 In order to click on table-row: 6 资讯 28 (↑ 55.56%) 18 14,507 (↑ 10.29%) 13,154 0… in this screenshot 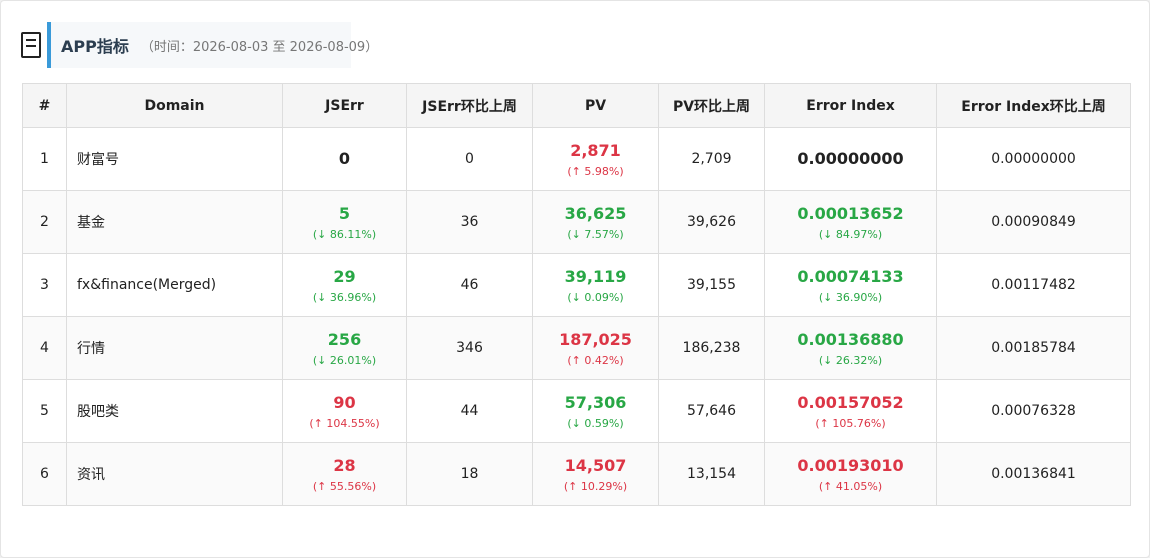, I will do `click(576, 474)`.